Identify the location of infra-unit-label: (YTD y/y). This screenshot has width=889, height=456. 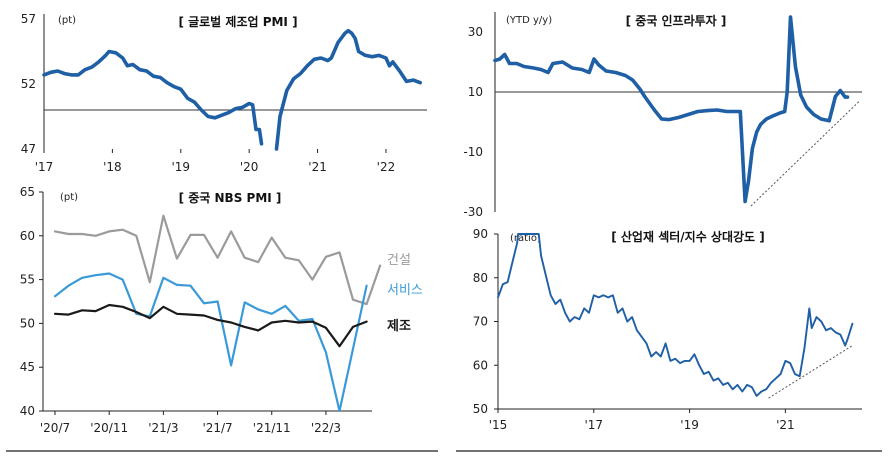
(529, 20).